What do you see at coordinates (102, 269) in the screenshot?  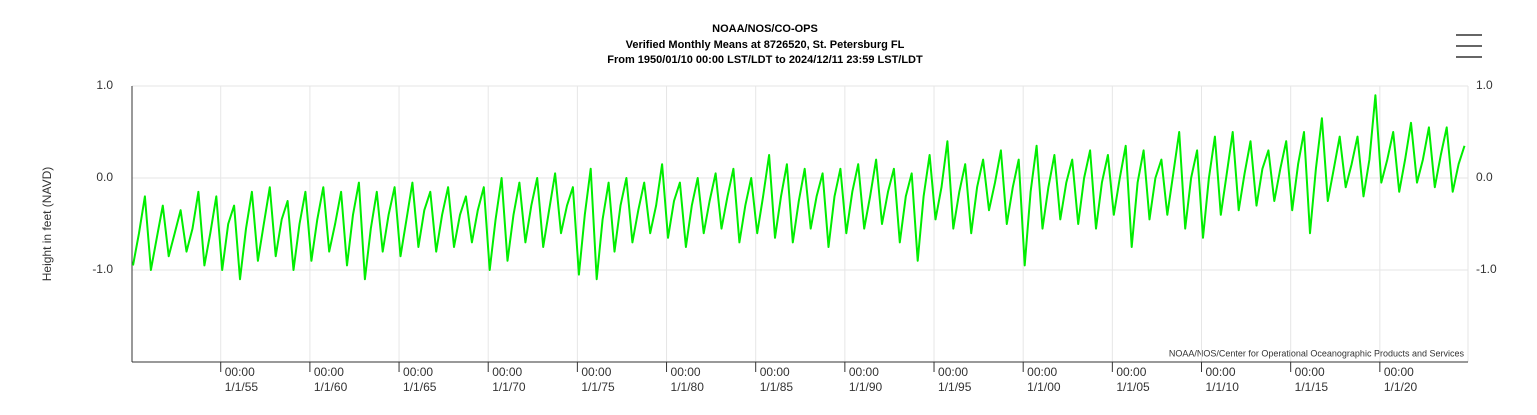 I see `y-tick-label: -1.0` at bounding box center [102, 269].